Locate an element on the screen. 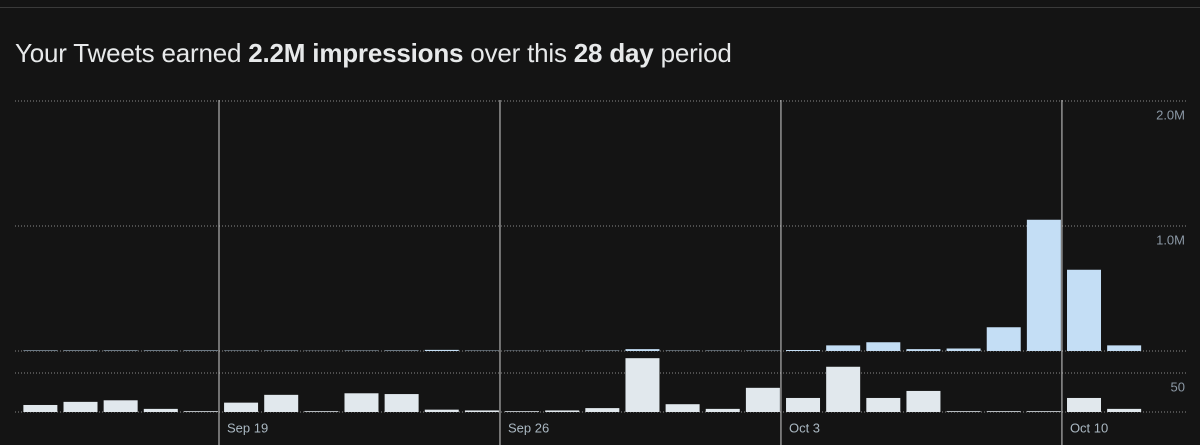 This screenshot has height=445, width=1200. title-part: impressions is located at coordinates (384, 53).